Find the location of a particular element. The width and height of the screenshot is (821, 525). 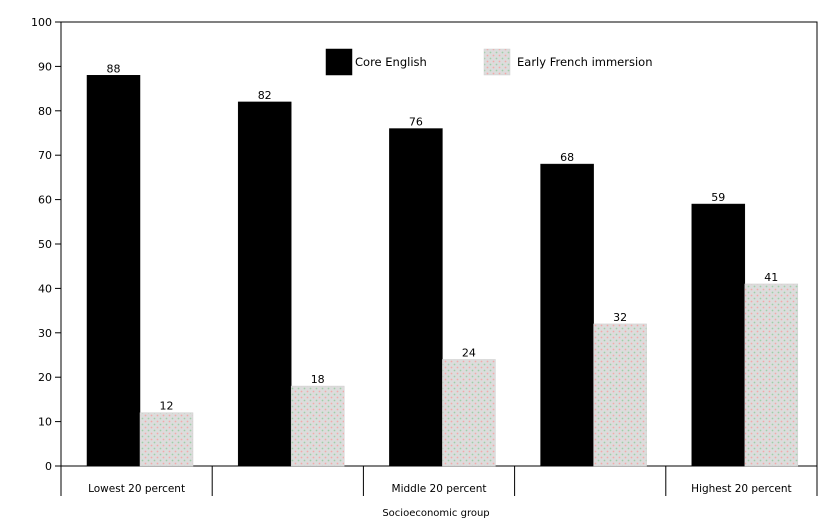

y-tick-label: 70 is located at coordinates (45, 155).